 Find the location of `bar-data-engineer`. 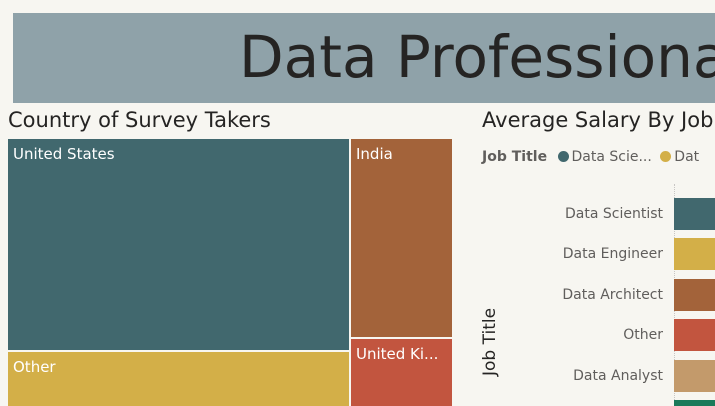

bar-data-engineer is located at coordinates (694, 254).